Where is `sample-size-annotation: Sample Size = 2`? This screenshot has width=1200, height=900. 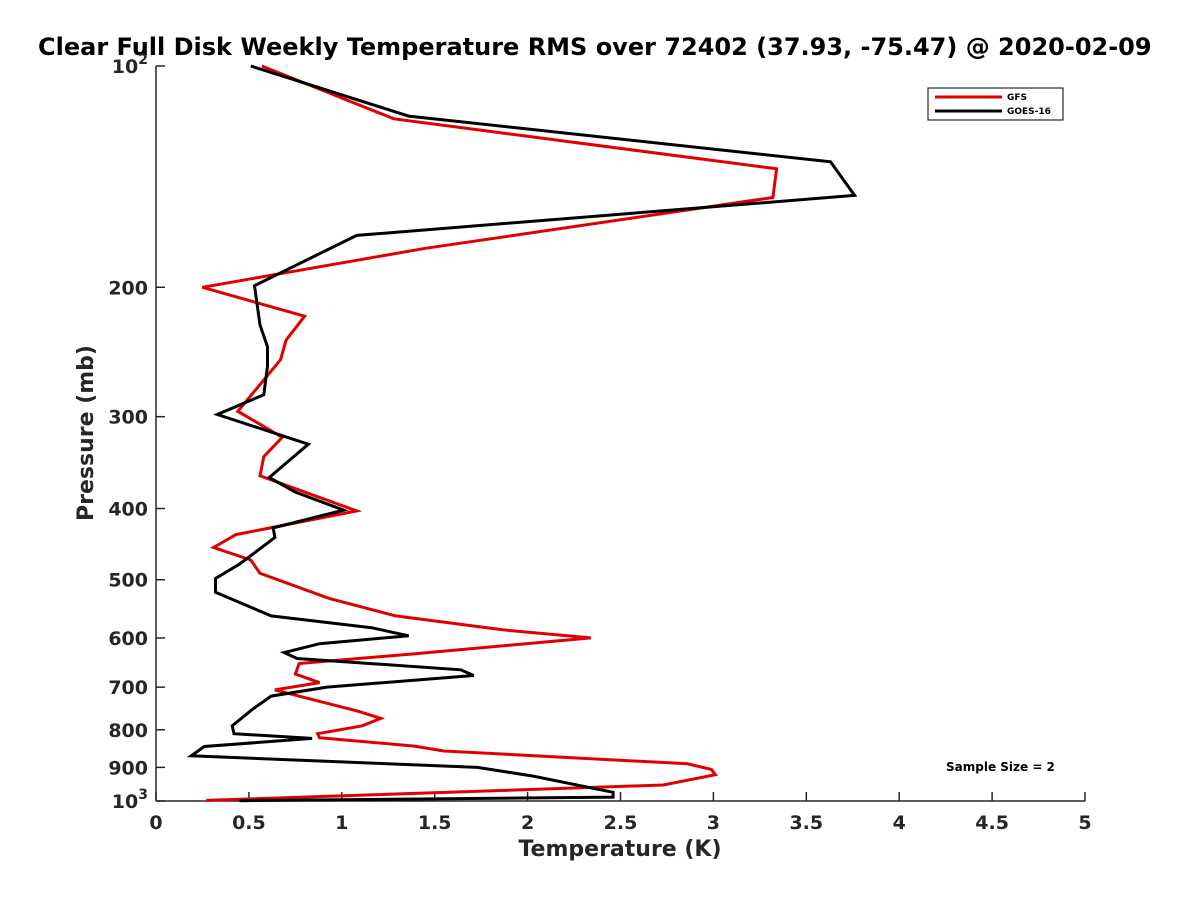
sample-size-annotation: Sample Size = 2 is located at coordinates (1000, 767).